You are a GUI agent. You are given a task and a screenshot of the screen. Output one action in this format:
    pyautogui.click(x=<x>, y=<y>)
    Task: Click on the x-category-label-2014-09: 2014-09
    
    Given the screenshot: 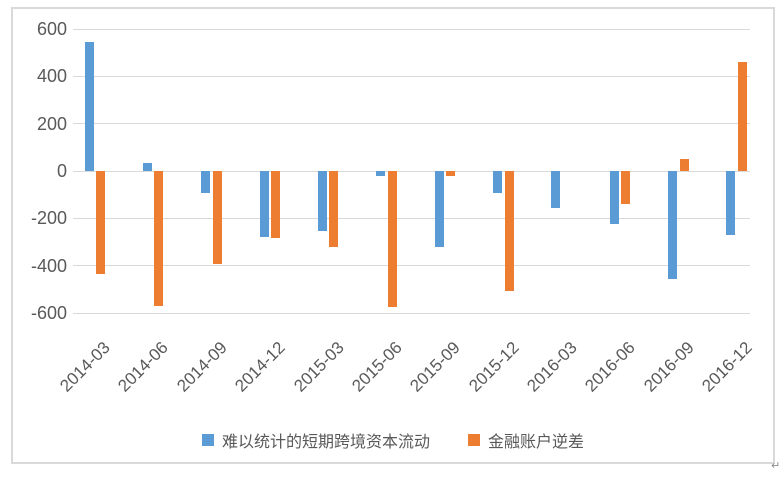 What is the action you would take?
    pyautogui.click(x=202, y=367)
    